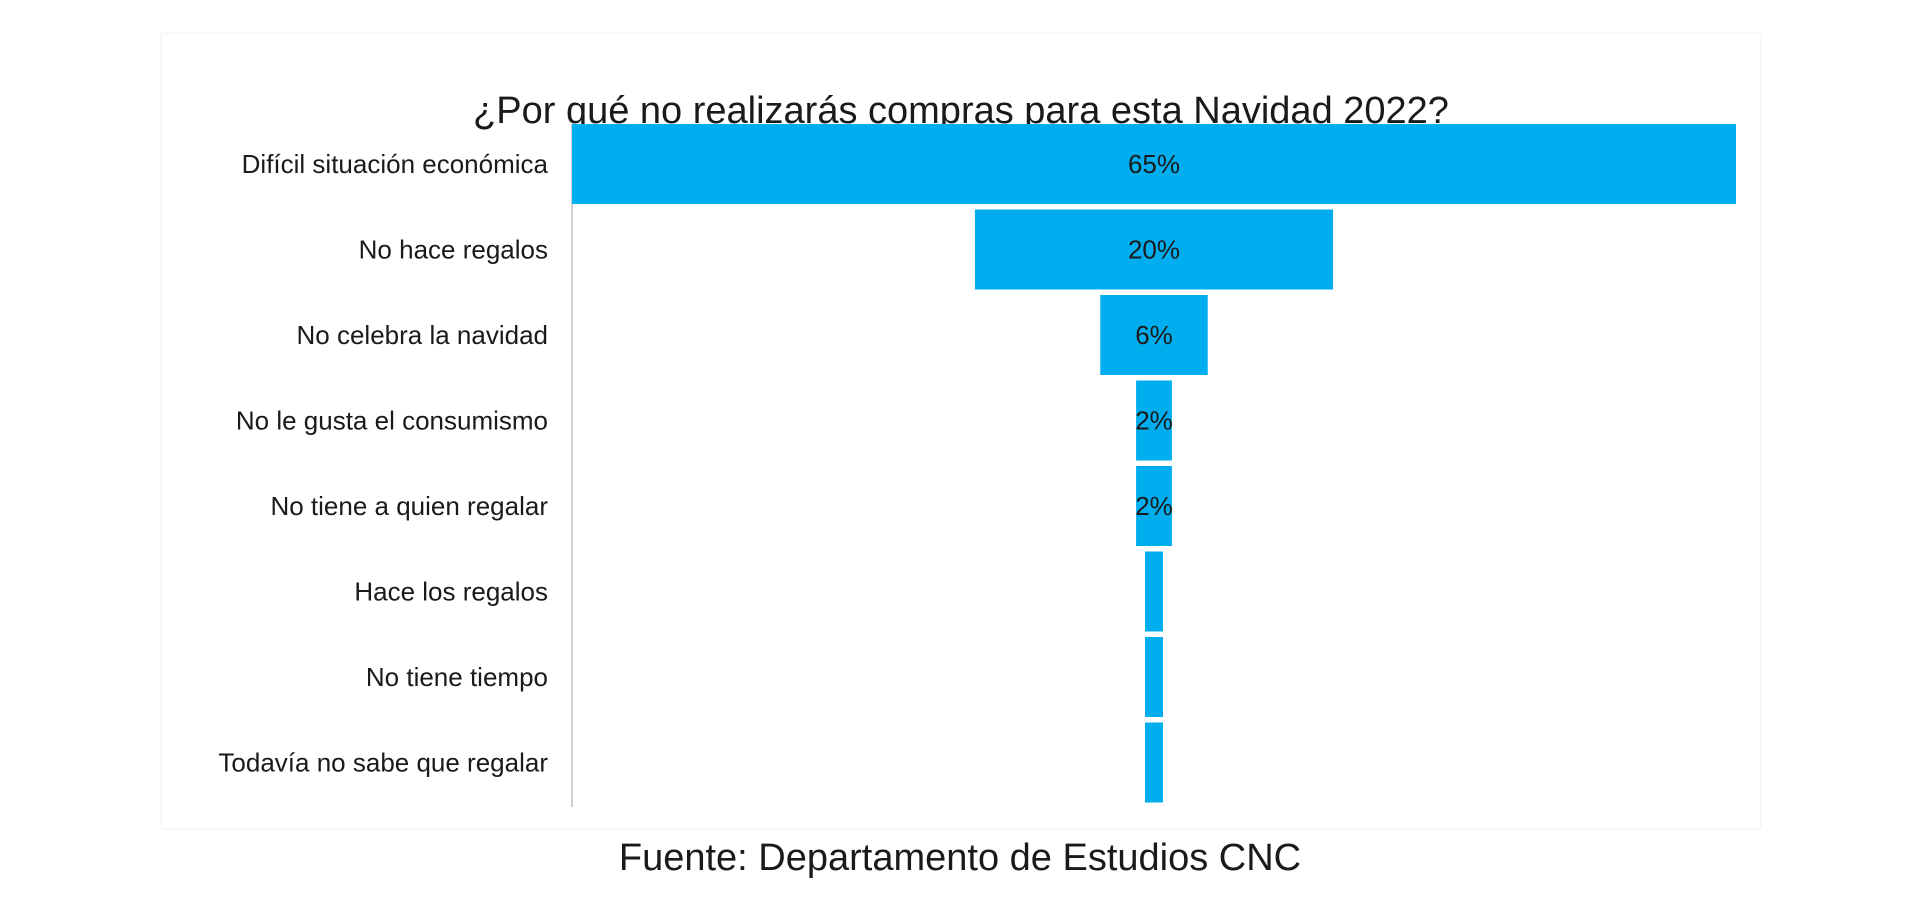 Image resolution: width=1920 pixels, height=921 pixels. What do you see at coordinates (392, 421) in the screenshot?
I see `category-label: No le gusta el consumismo` at bounding box center [392, 421].